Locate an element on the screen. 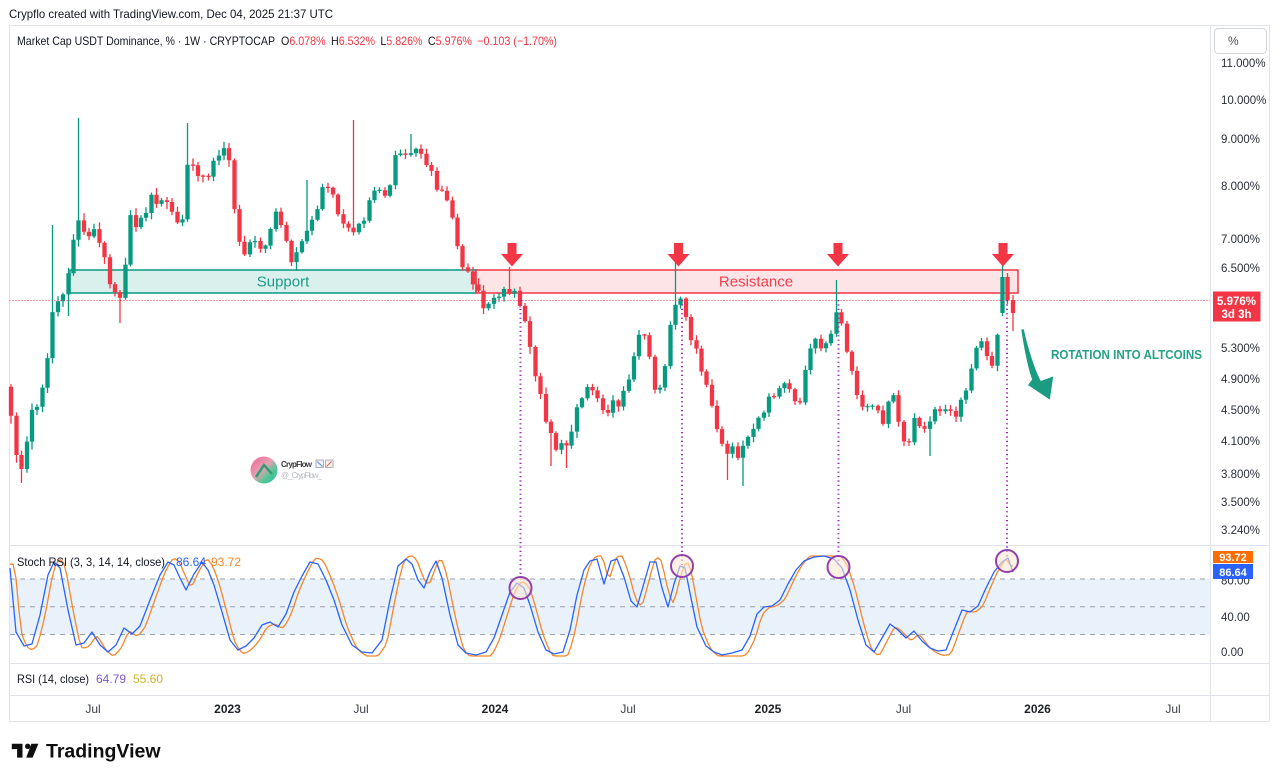 This screenshot has height=784, width=1280. svg-text: 6.500% is located at coordinates (1240, 269).